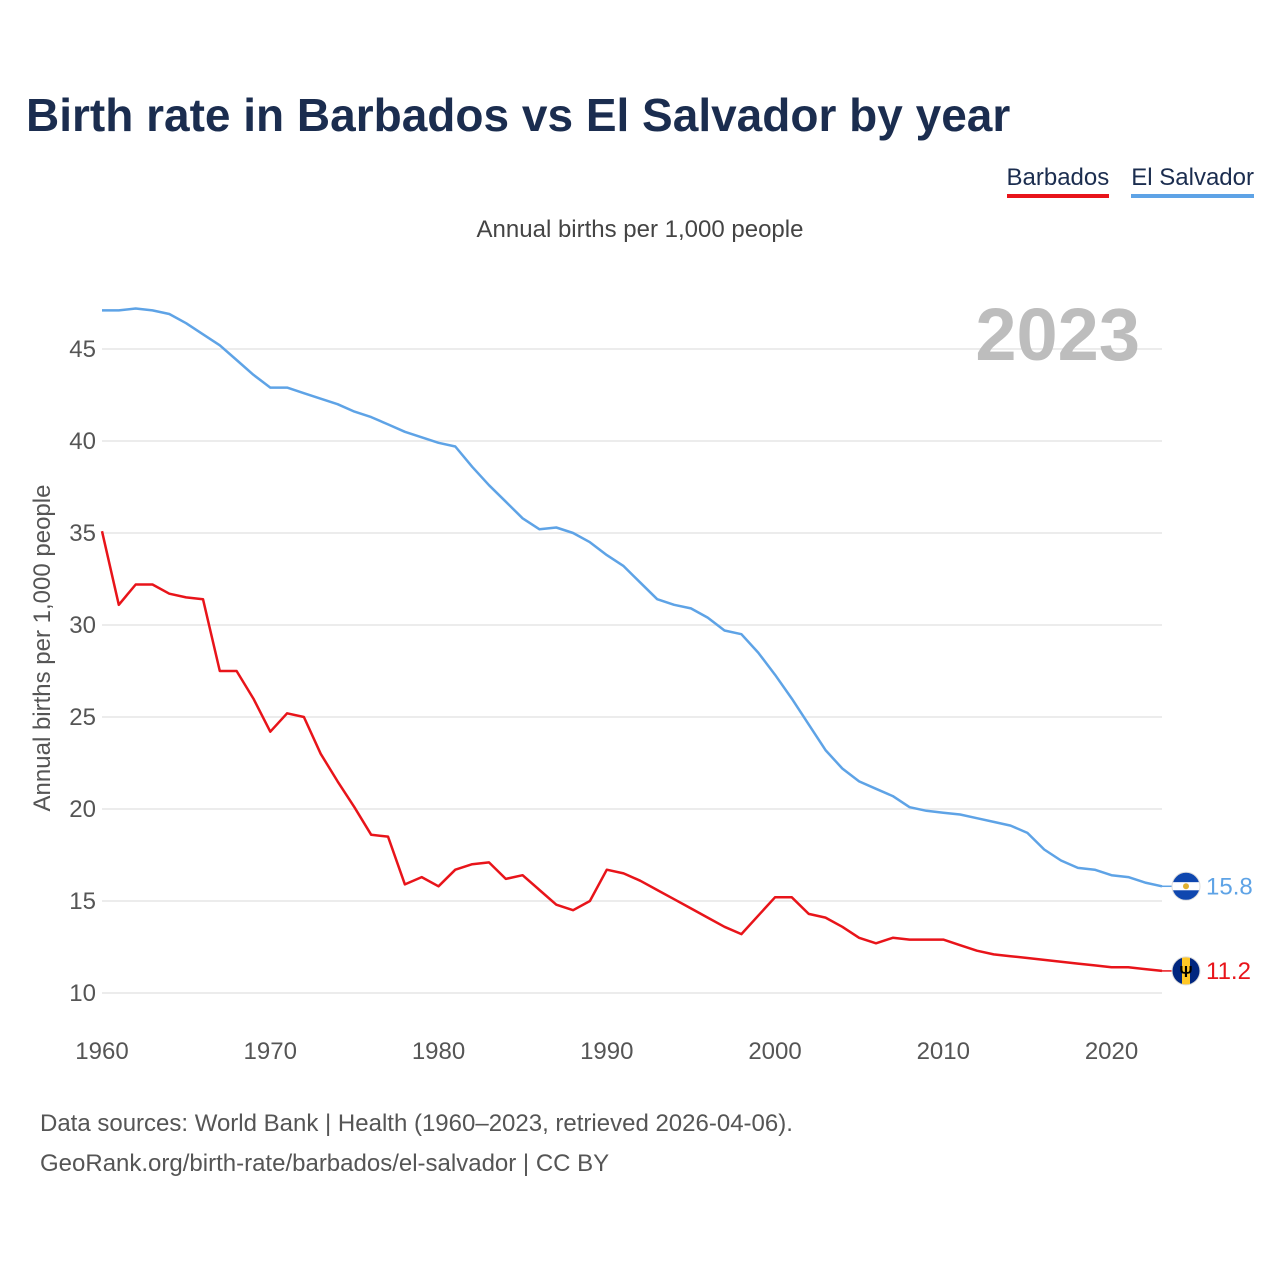  Describe the element at coordinates (101, 1051) in the screenshot. I see `x-tick-label: 1960` at that location.